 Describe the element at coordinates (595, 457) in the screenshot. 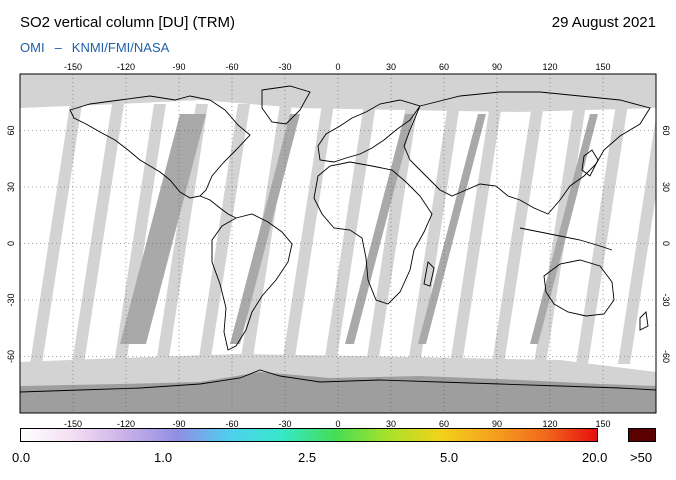

I see `colorbar-label-4: 20.0` at that location.